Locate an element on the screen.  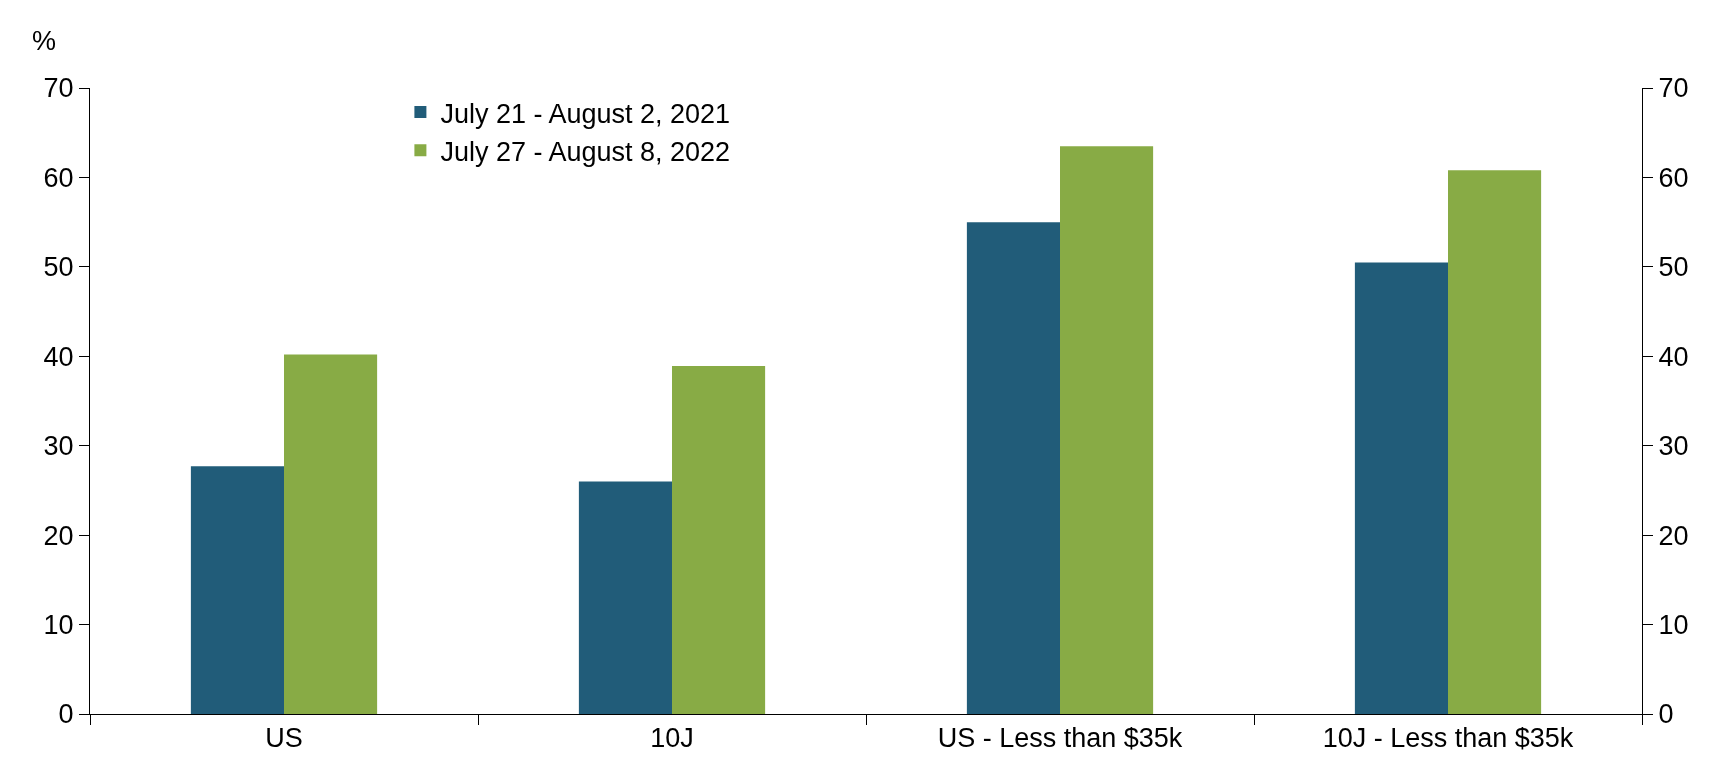
y-axis-title: % is located at coordinates (44, 41).